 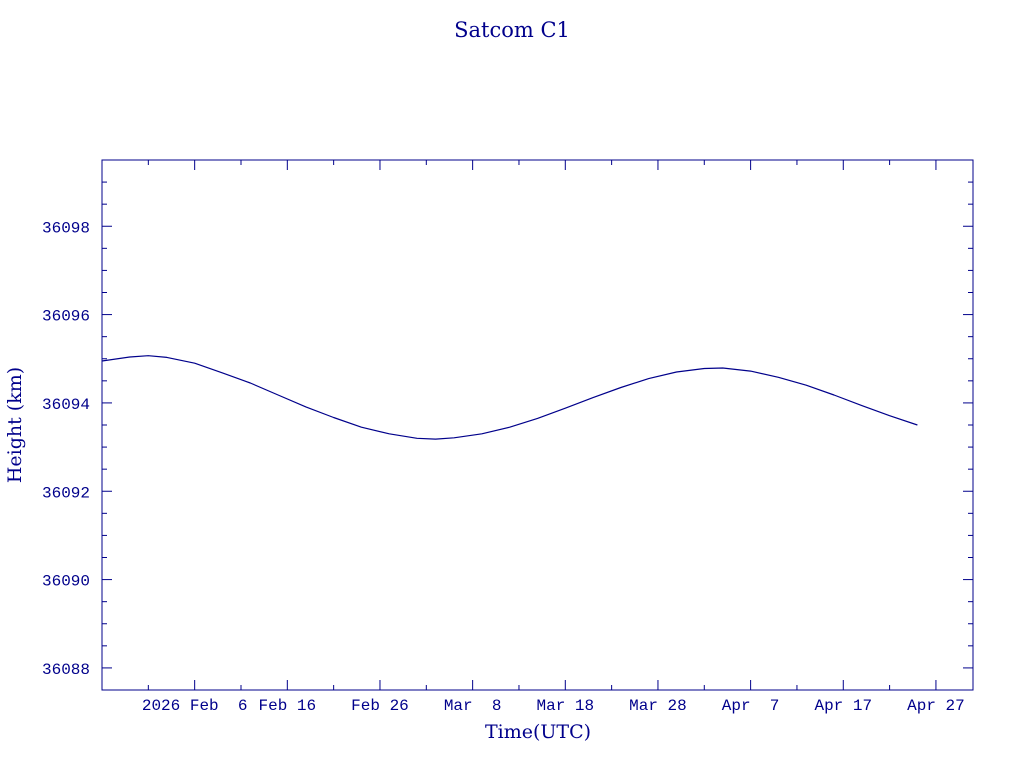 What do you see at coordinates (66, 582) in the screenshot?
I see `y-tick-label: 36090` at bounding box center [66, 582].